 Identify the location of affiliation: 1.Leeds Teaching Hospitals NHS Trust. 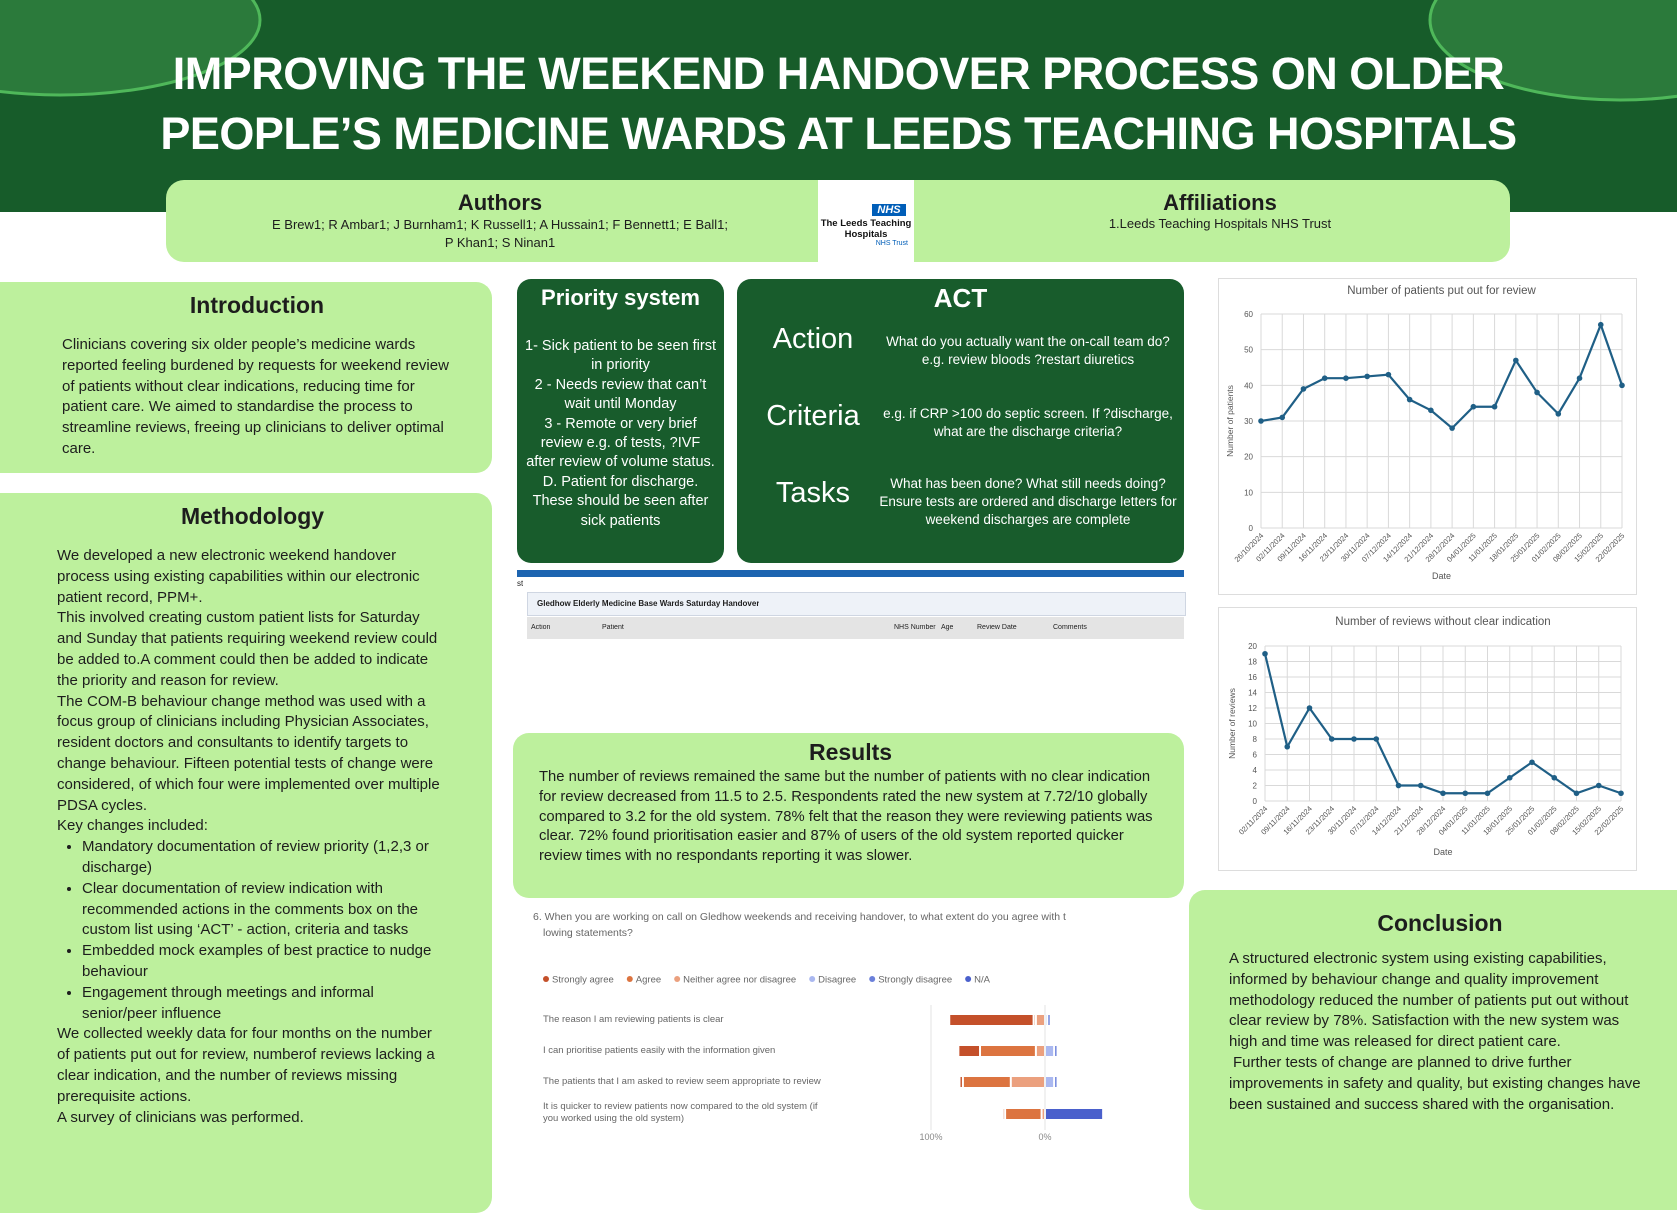
(1220, 223).